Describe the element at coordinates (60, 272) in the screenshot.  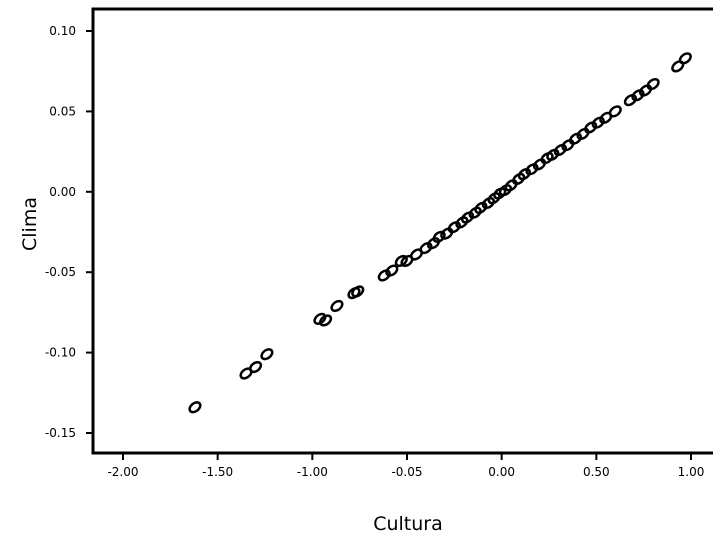
I see `y-tick-label: -0.05` at that location.